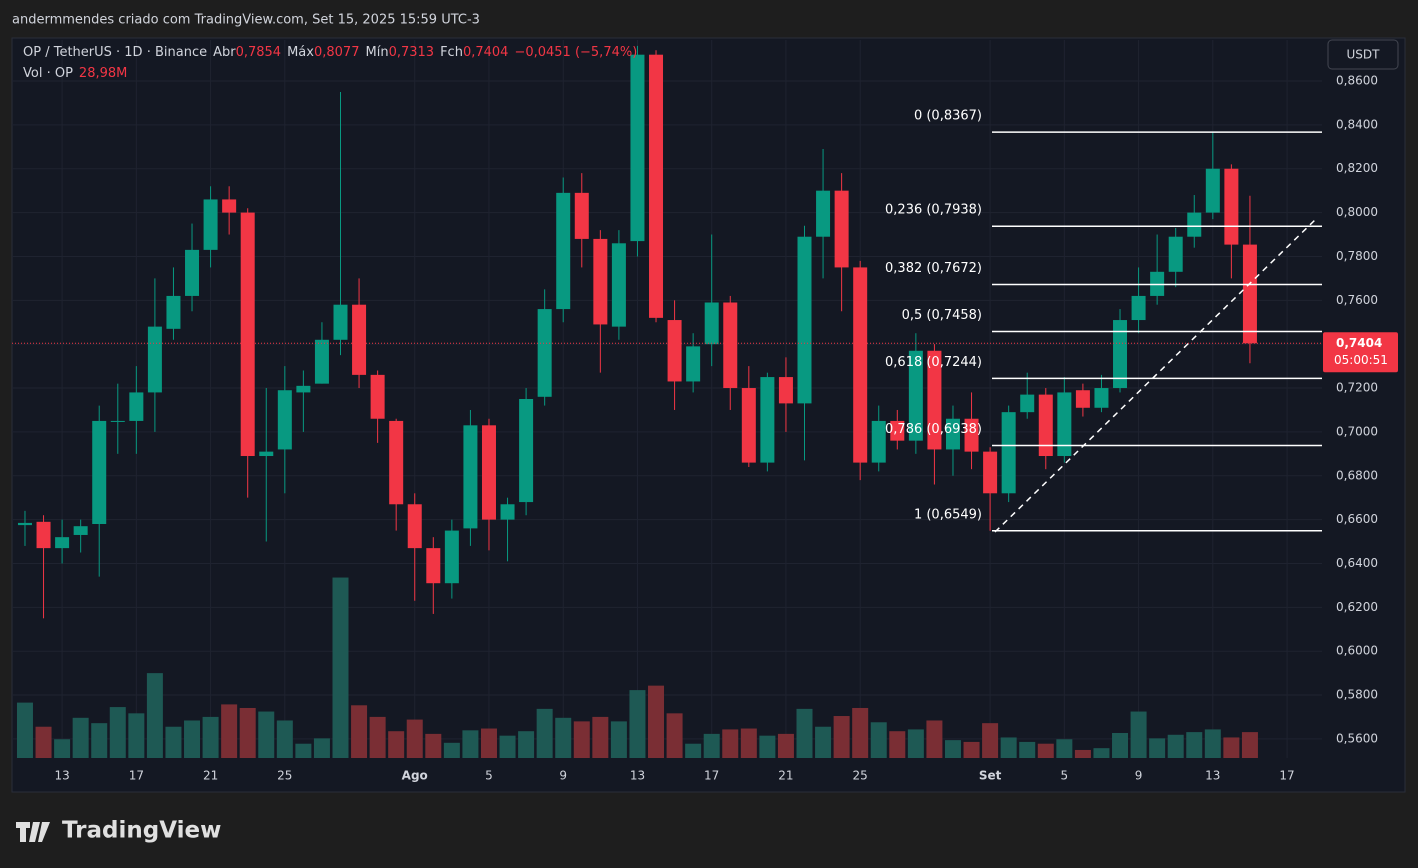 Image resolution: width=1418 pixels, height=868 pixels. What do you see at coordinates (1357, 168) in the screenshot?
I see `y-tick-label: 0,8200` at bounding box center [1357, 168].